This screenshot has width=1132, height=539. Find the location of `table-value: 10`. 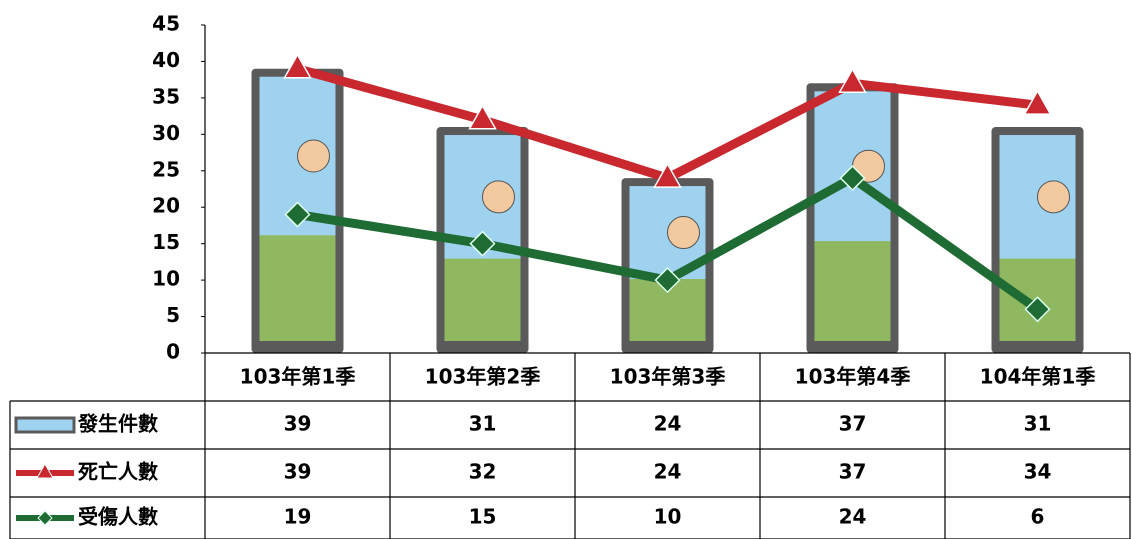

table-value: 10 is located at coordinates (668, 517).